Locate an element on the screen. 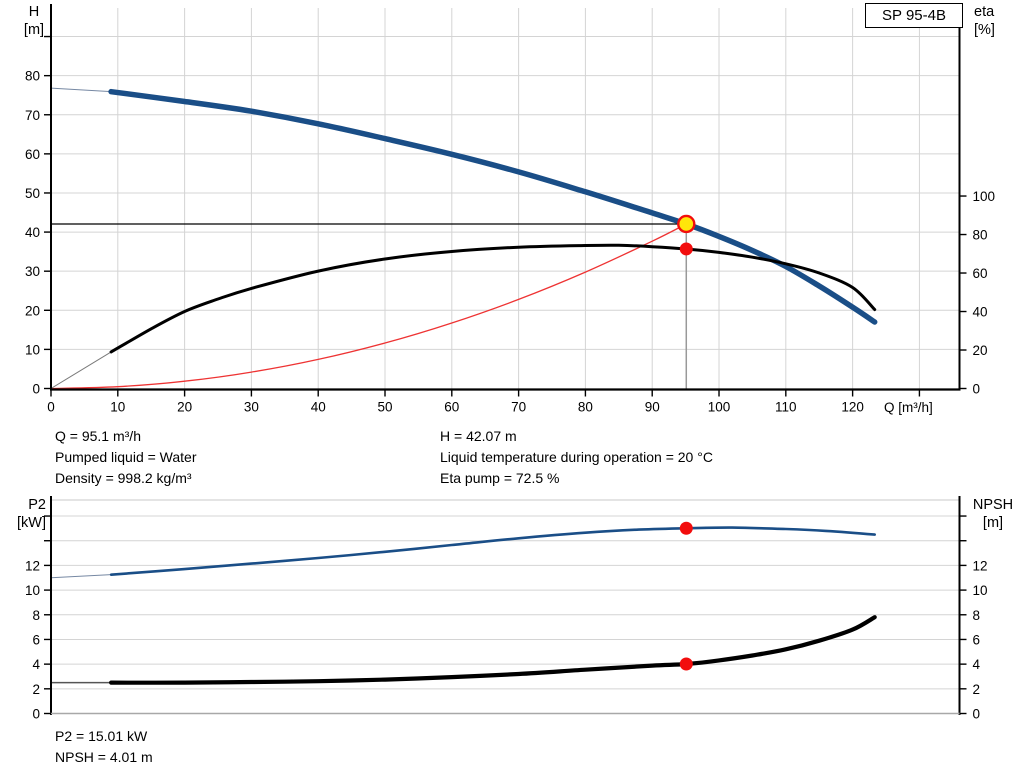 Image resolution: width=1024 pixels, height=781 pixels. h-axis-label-unit: [m] is located at coordinates (34, 30).